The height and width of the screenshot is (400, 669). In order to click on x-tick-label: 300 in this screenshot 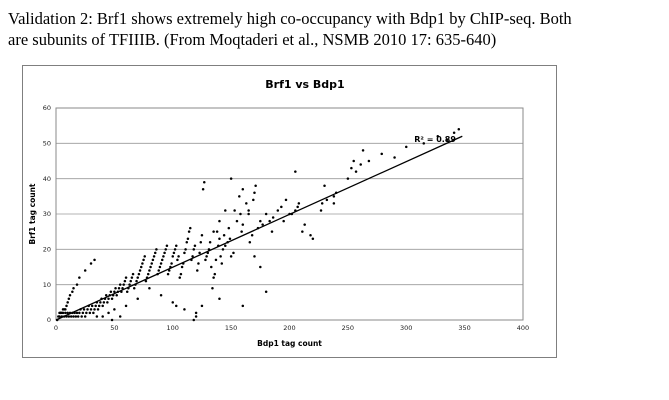, I will do `click(406, 328)`.